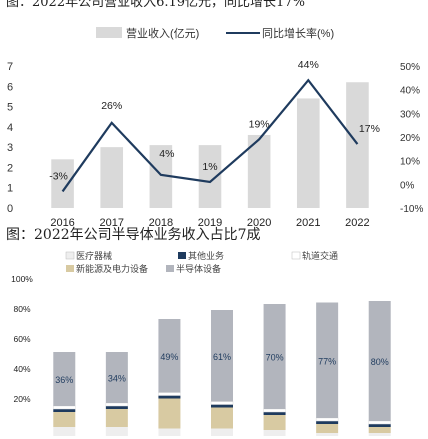 This screenshot has width=428, height=439. What do you see at coordinates (166, 154) in the screenshot?
I see `growth-data-label: 4%` at bounding box center [166, 154].